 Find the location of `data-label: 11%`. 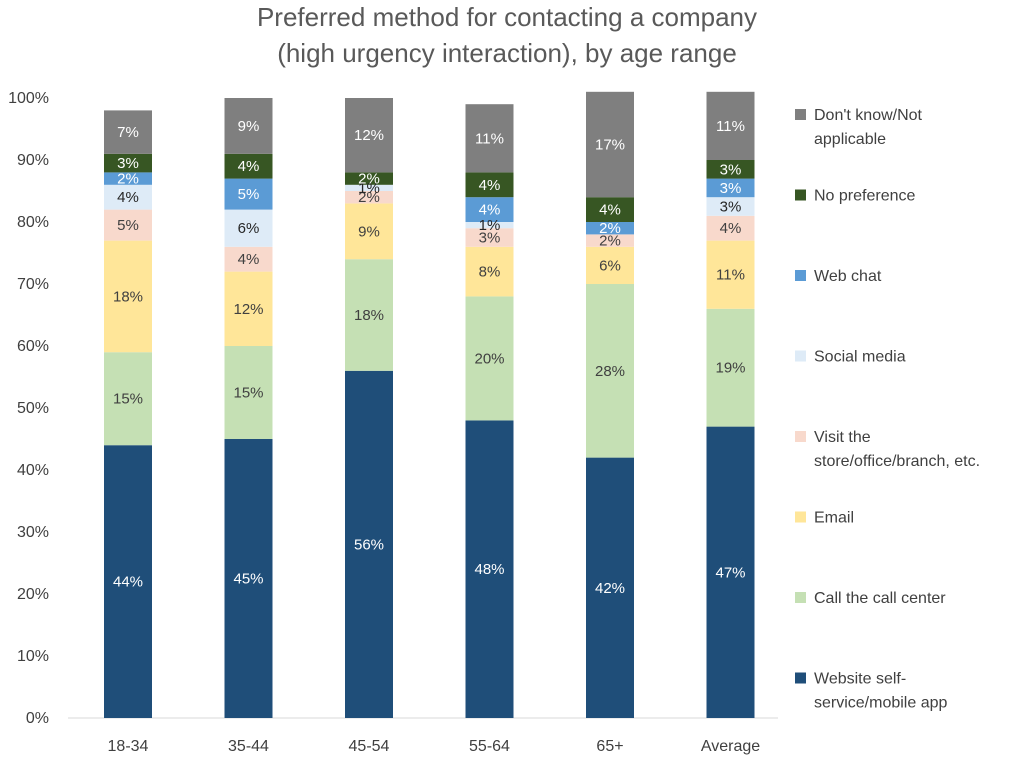

data-label: 11% is located at coordinates (730, 126).